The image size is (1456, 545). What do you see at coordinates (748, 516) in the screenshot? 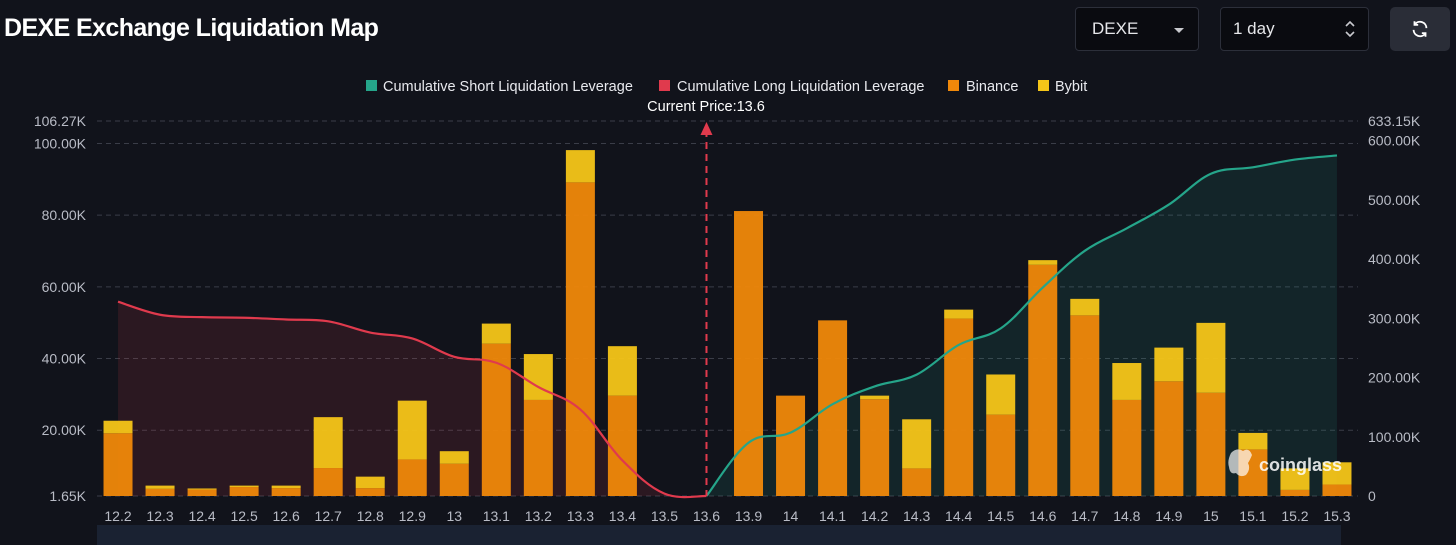
I see `x-tick-label: 13.9` at bounding box center [748, 516].